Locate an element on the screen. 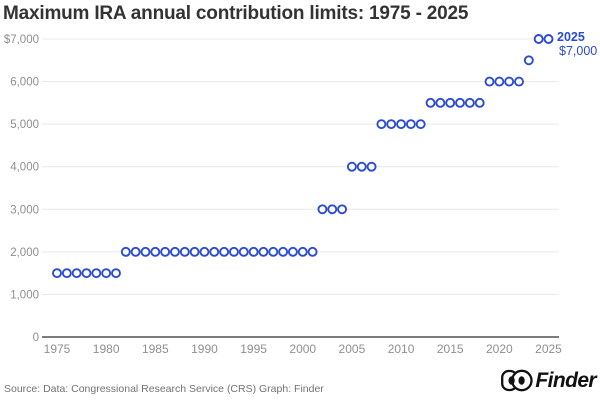 The width and height of the screenshot is (600, 400). x-tick-label: 1995 is located at coordinates (253, 349).